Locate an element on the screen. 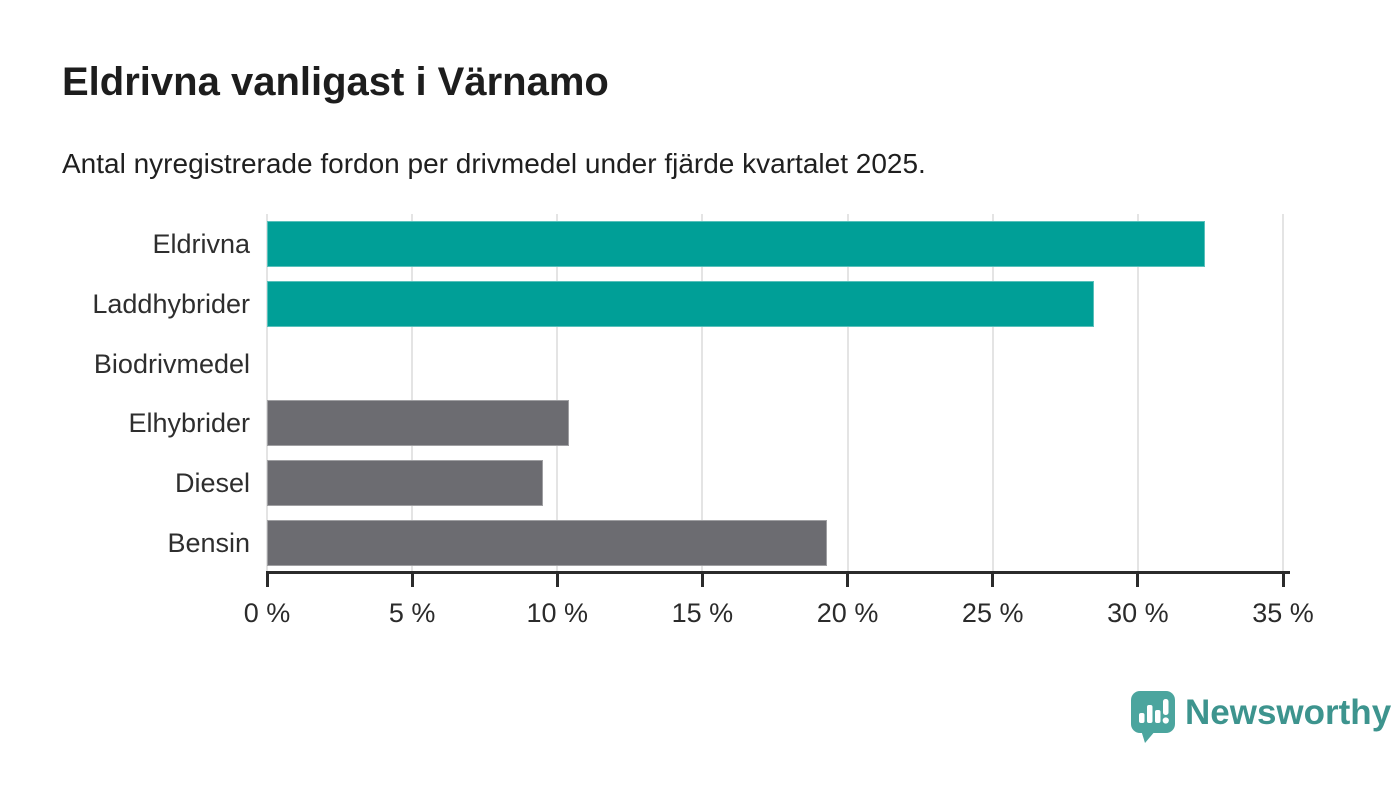 Image resolution: width=1400 pixels, height=793 pixels. tick-label-15: 15 % is located at coordinates (702, 613).